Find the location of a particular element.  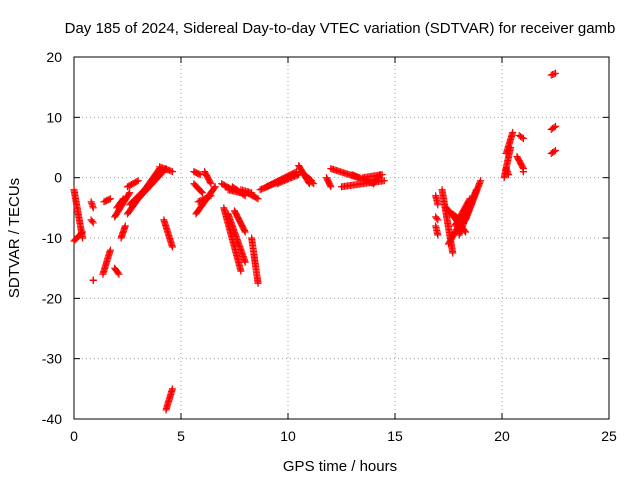

x-tick-label: 10 is located at coordinates (288, 436).